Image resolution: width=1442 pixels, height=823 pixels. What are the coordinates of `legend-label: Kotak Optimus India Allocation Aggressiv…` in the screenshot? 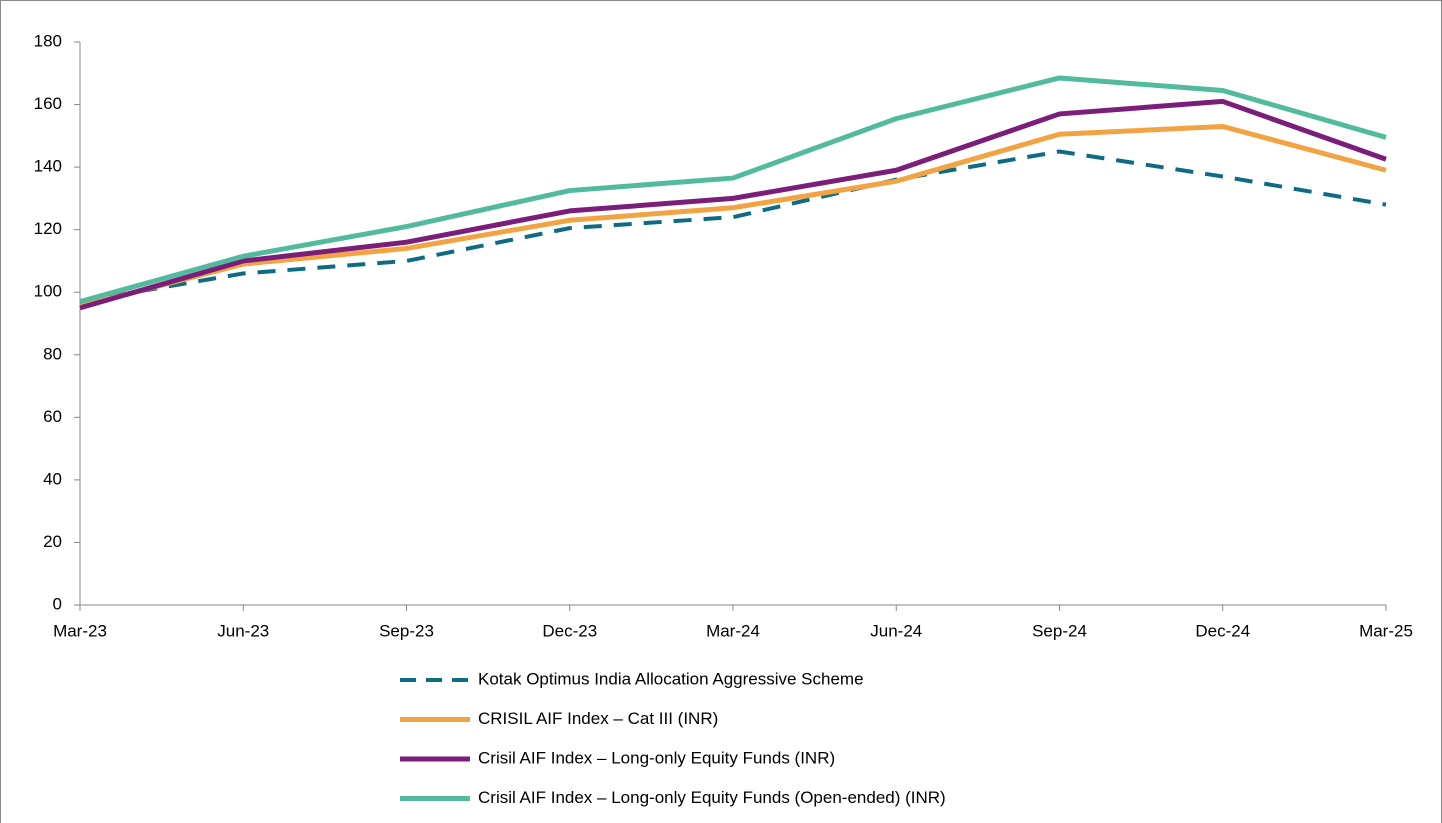 It's located at (671, 678).